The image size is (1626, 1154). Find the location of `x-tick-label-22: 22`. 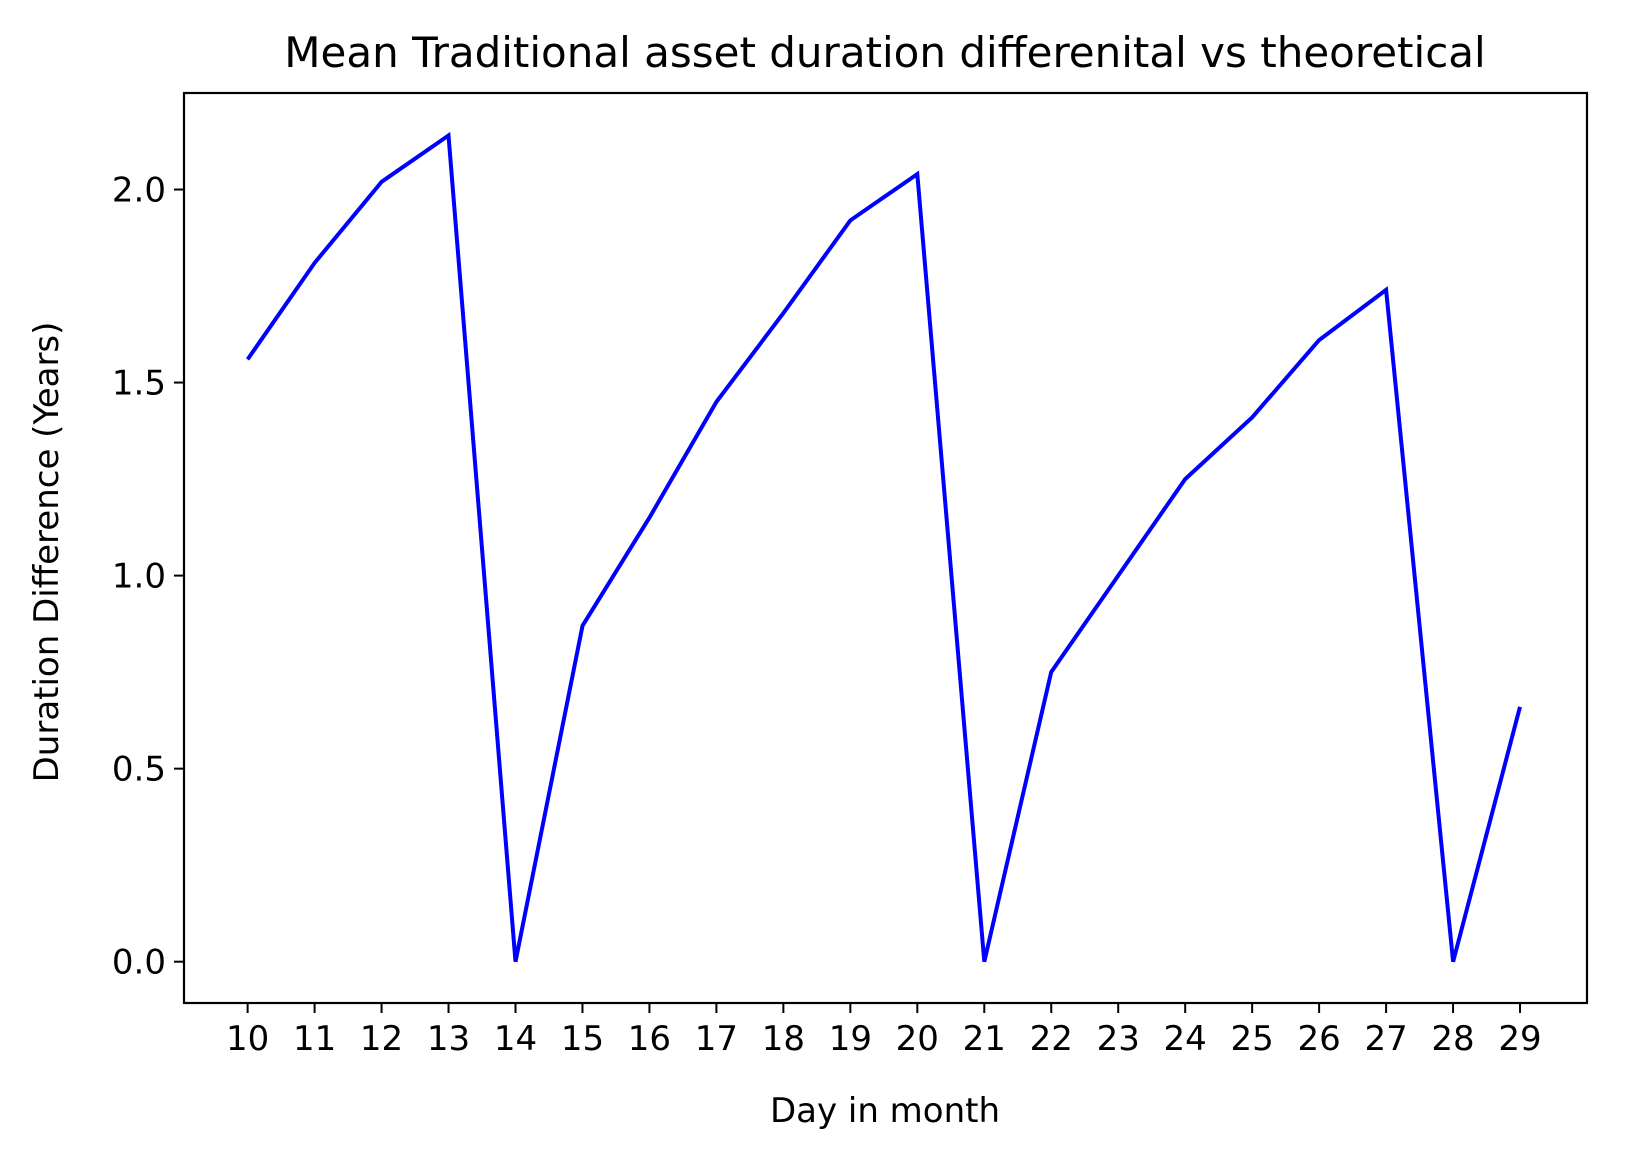

x-tick-label-22: 22 is located at coordinates (1051, 1039).